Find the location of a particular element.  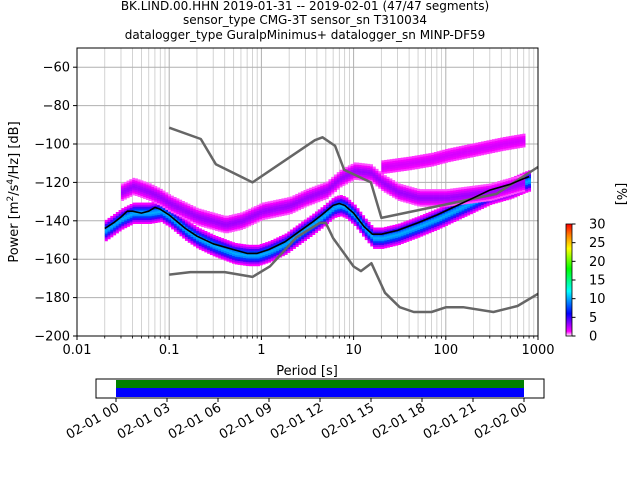

time-tick-label: 02-01 06 is located at coordinates (195, 421).